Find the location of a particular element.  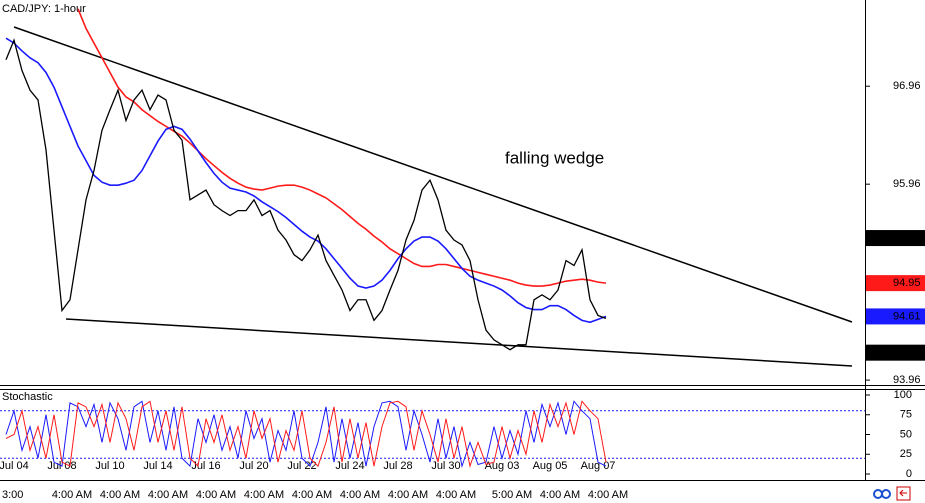

y-tick-label: 0 is located at coordinates (909, 474).